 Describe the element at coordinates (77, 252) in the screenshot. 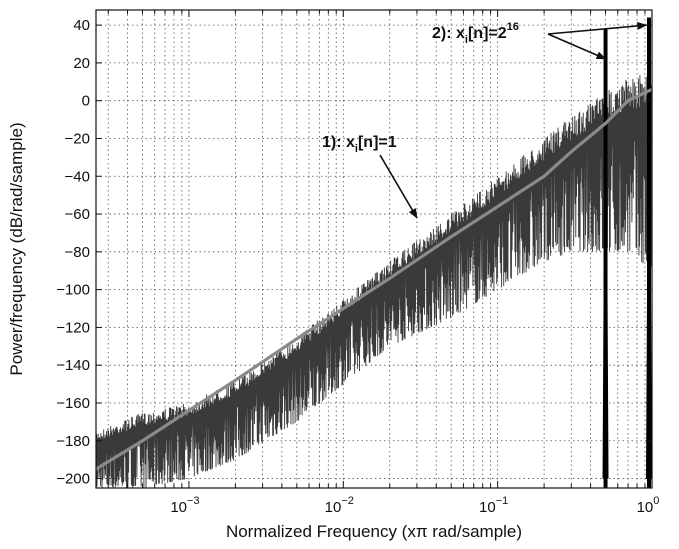

I see `y-tick-label: −80` at that location.